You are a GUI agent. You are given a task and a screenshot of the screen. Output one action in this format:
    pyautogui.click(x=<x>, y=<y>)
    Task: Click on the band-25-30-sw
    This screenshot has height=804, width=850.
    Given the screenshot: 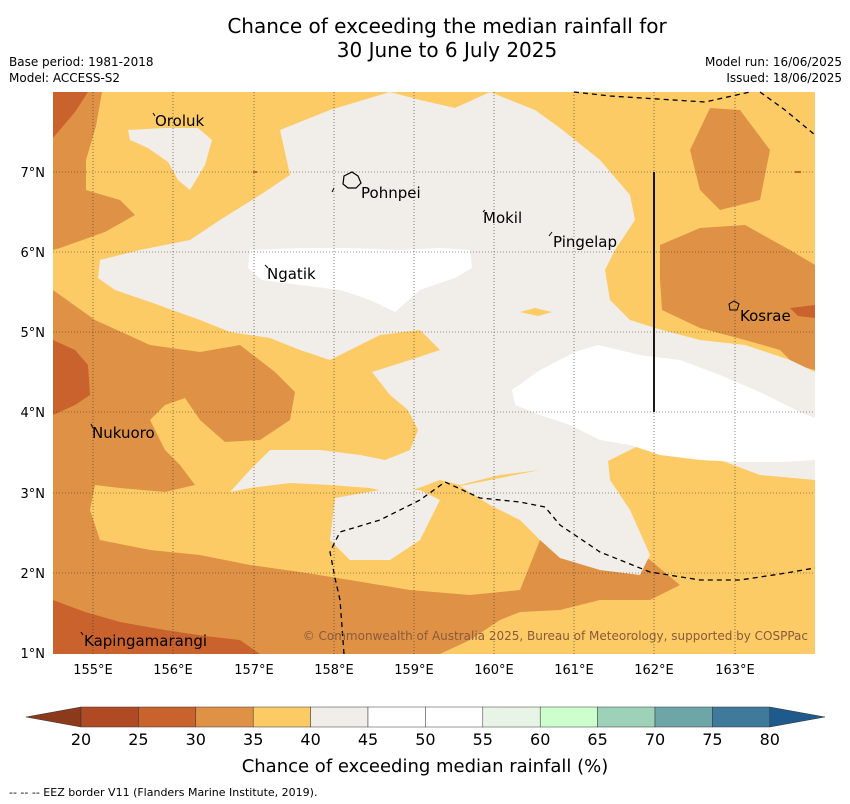 What is the action you would take?
    pyautogui.click(x=156, y=627)
    